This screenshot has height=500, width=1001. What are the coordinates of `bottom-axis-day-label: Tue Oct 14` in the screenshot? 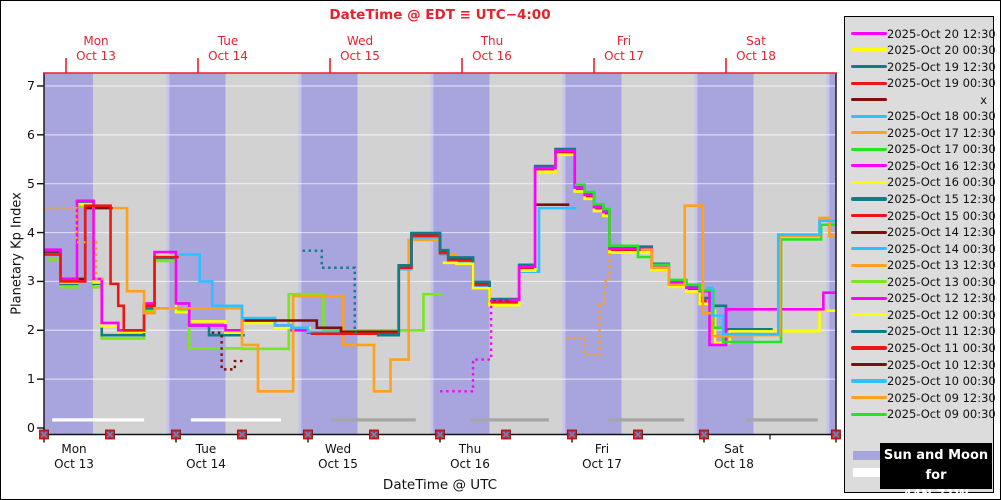 It's located at (206, 457).